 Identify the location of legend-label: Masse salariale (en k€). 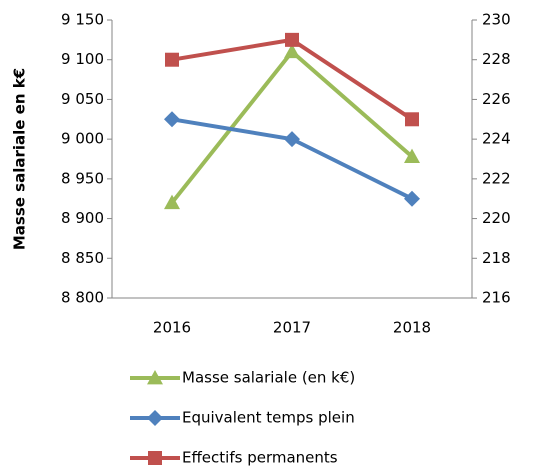
(268, 378).